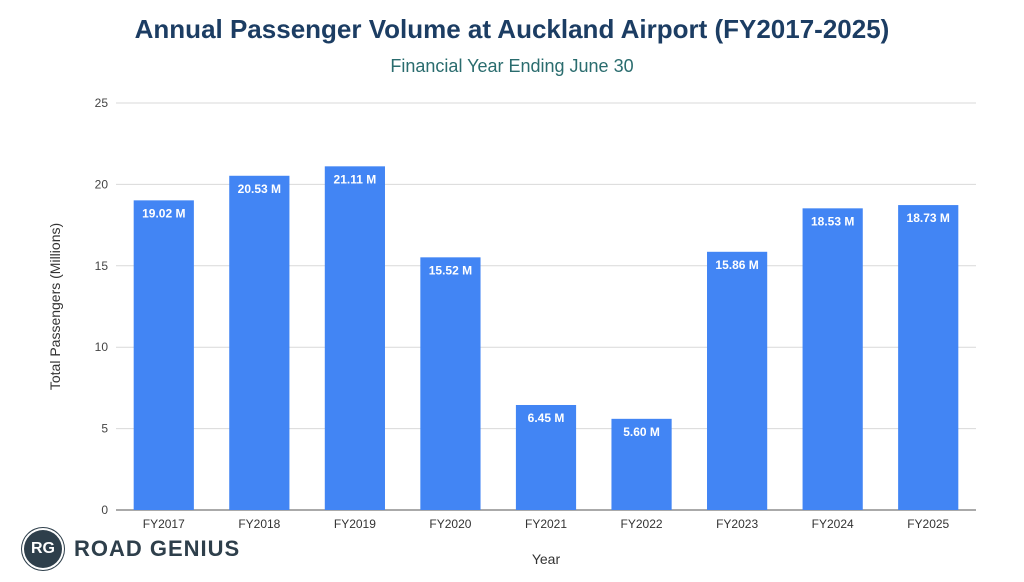  Describe the element at coordinates (355, 524) in the screenshot. I see `x-tick-label: FY2019` at that location.